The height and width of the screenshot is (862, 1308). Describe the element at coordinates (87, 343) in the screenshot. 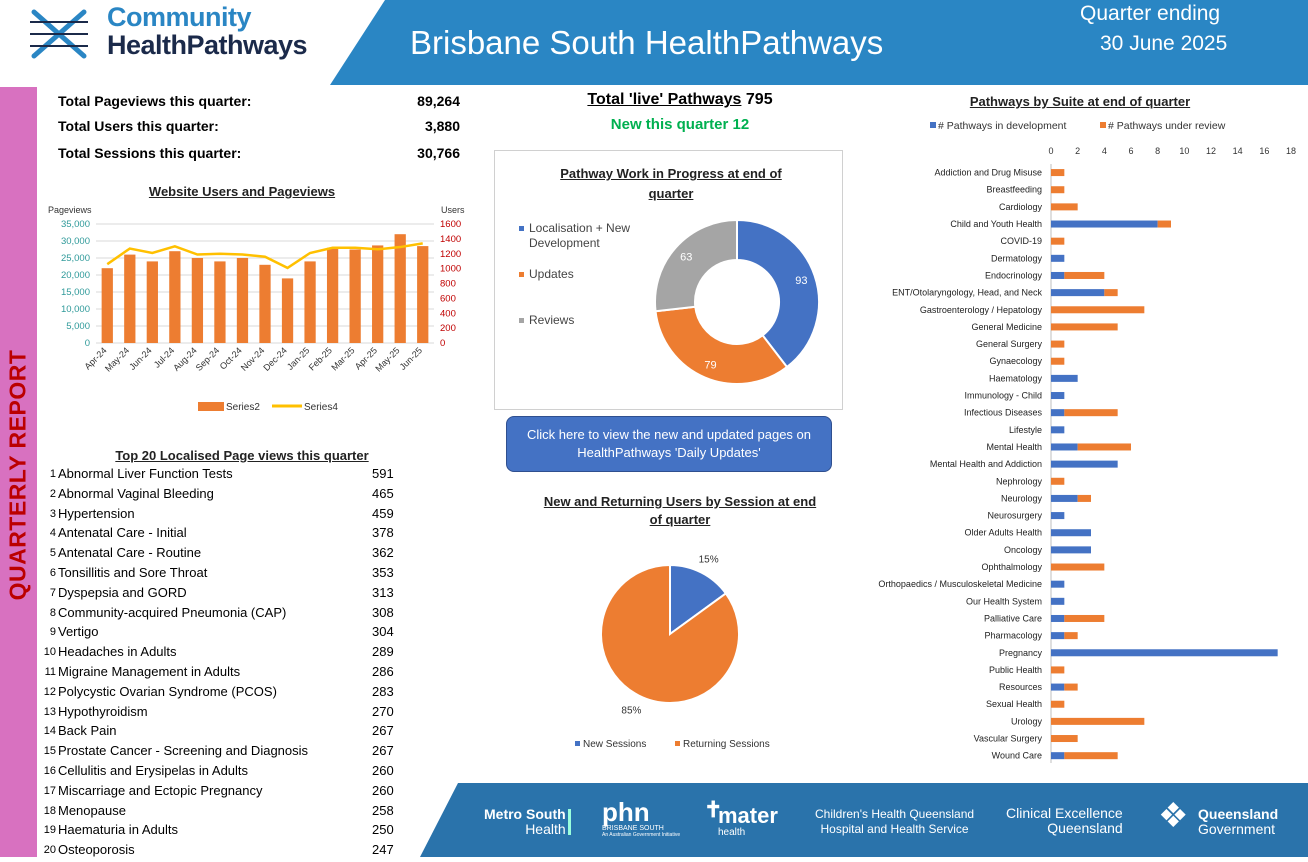

I see `left-tick-label: 0` at that location.